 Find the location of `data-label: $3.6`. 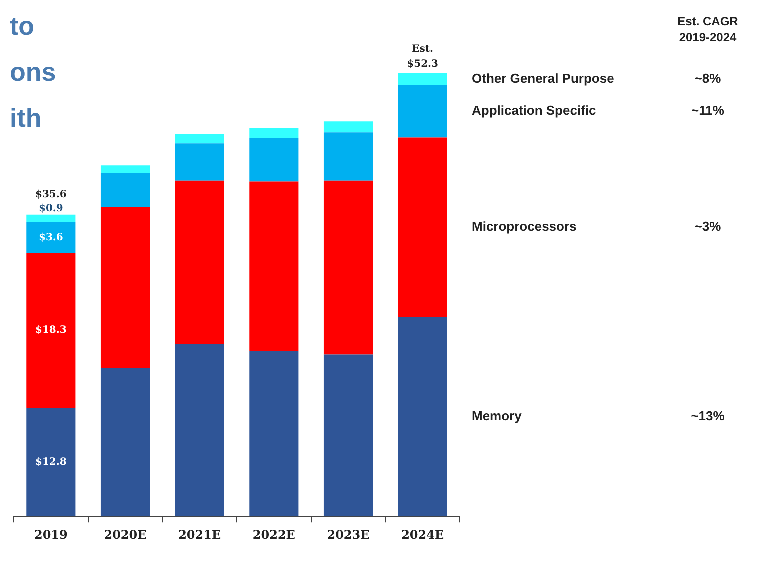

data-label: $3.6 is located at coordinates (51, 238).